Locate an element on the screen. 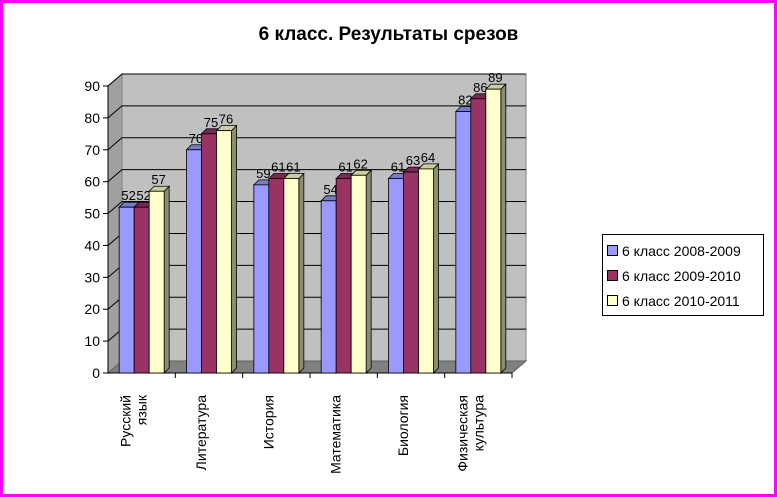 The height and width of the screenshot is (497, 777). y-tick-label: 60 is located at coordinates (92, 182).